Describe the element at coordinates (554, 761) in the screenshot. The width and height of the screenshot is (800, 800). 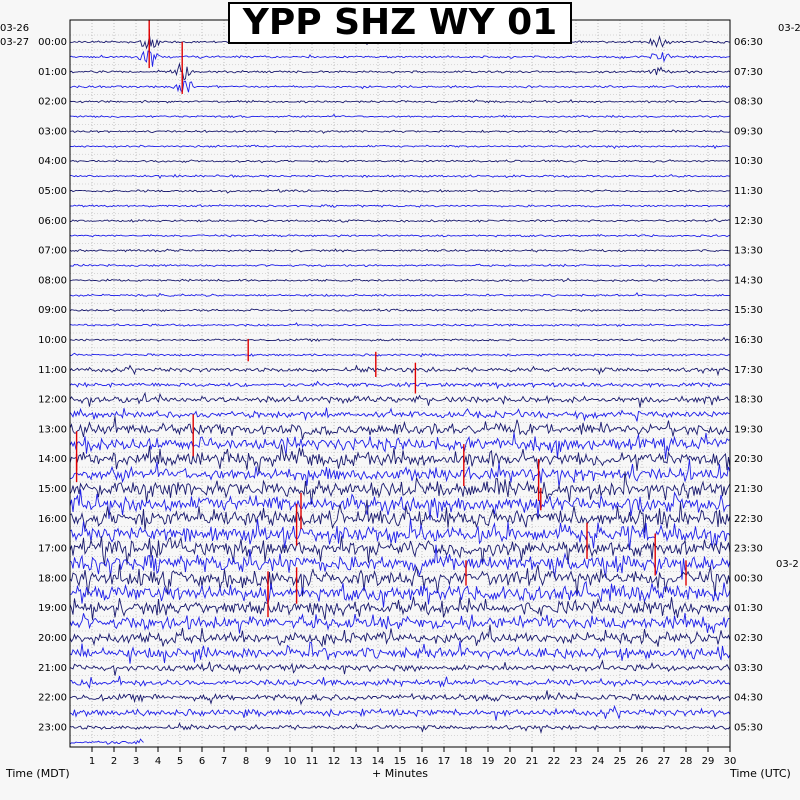
I see `x-tick-label: 22` at that location.